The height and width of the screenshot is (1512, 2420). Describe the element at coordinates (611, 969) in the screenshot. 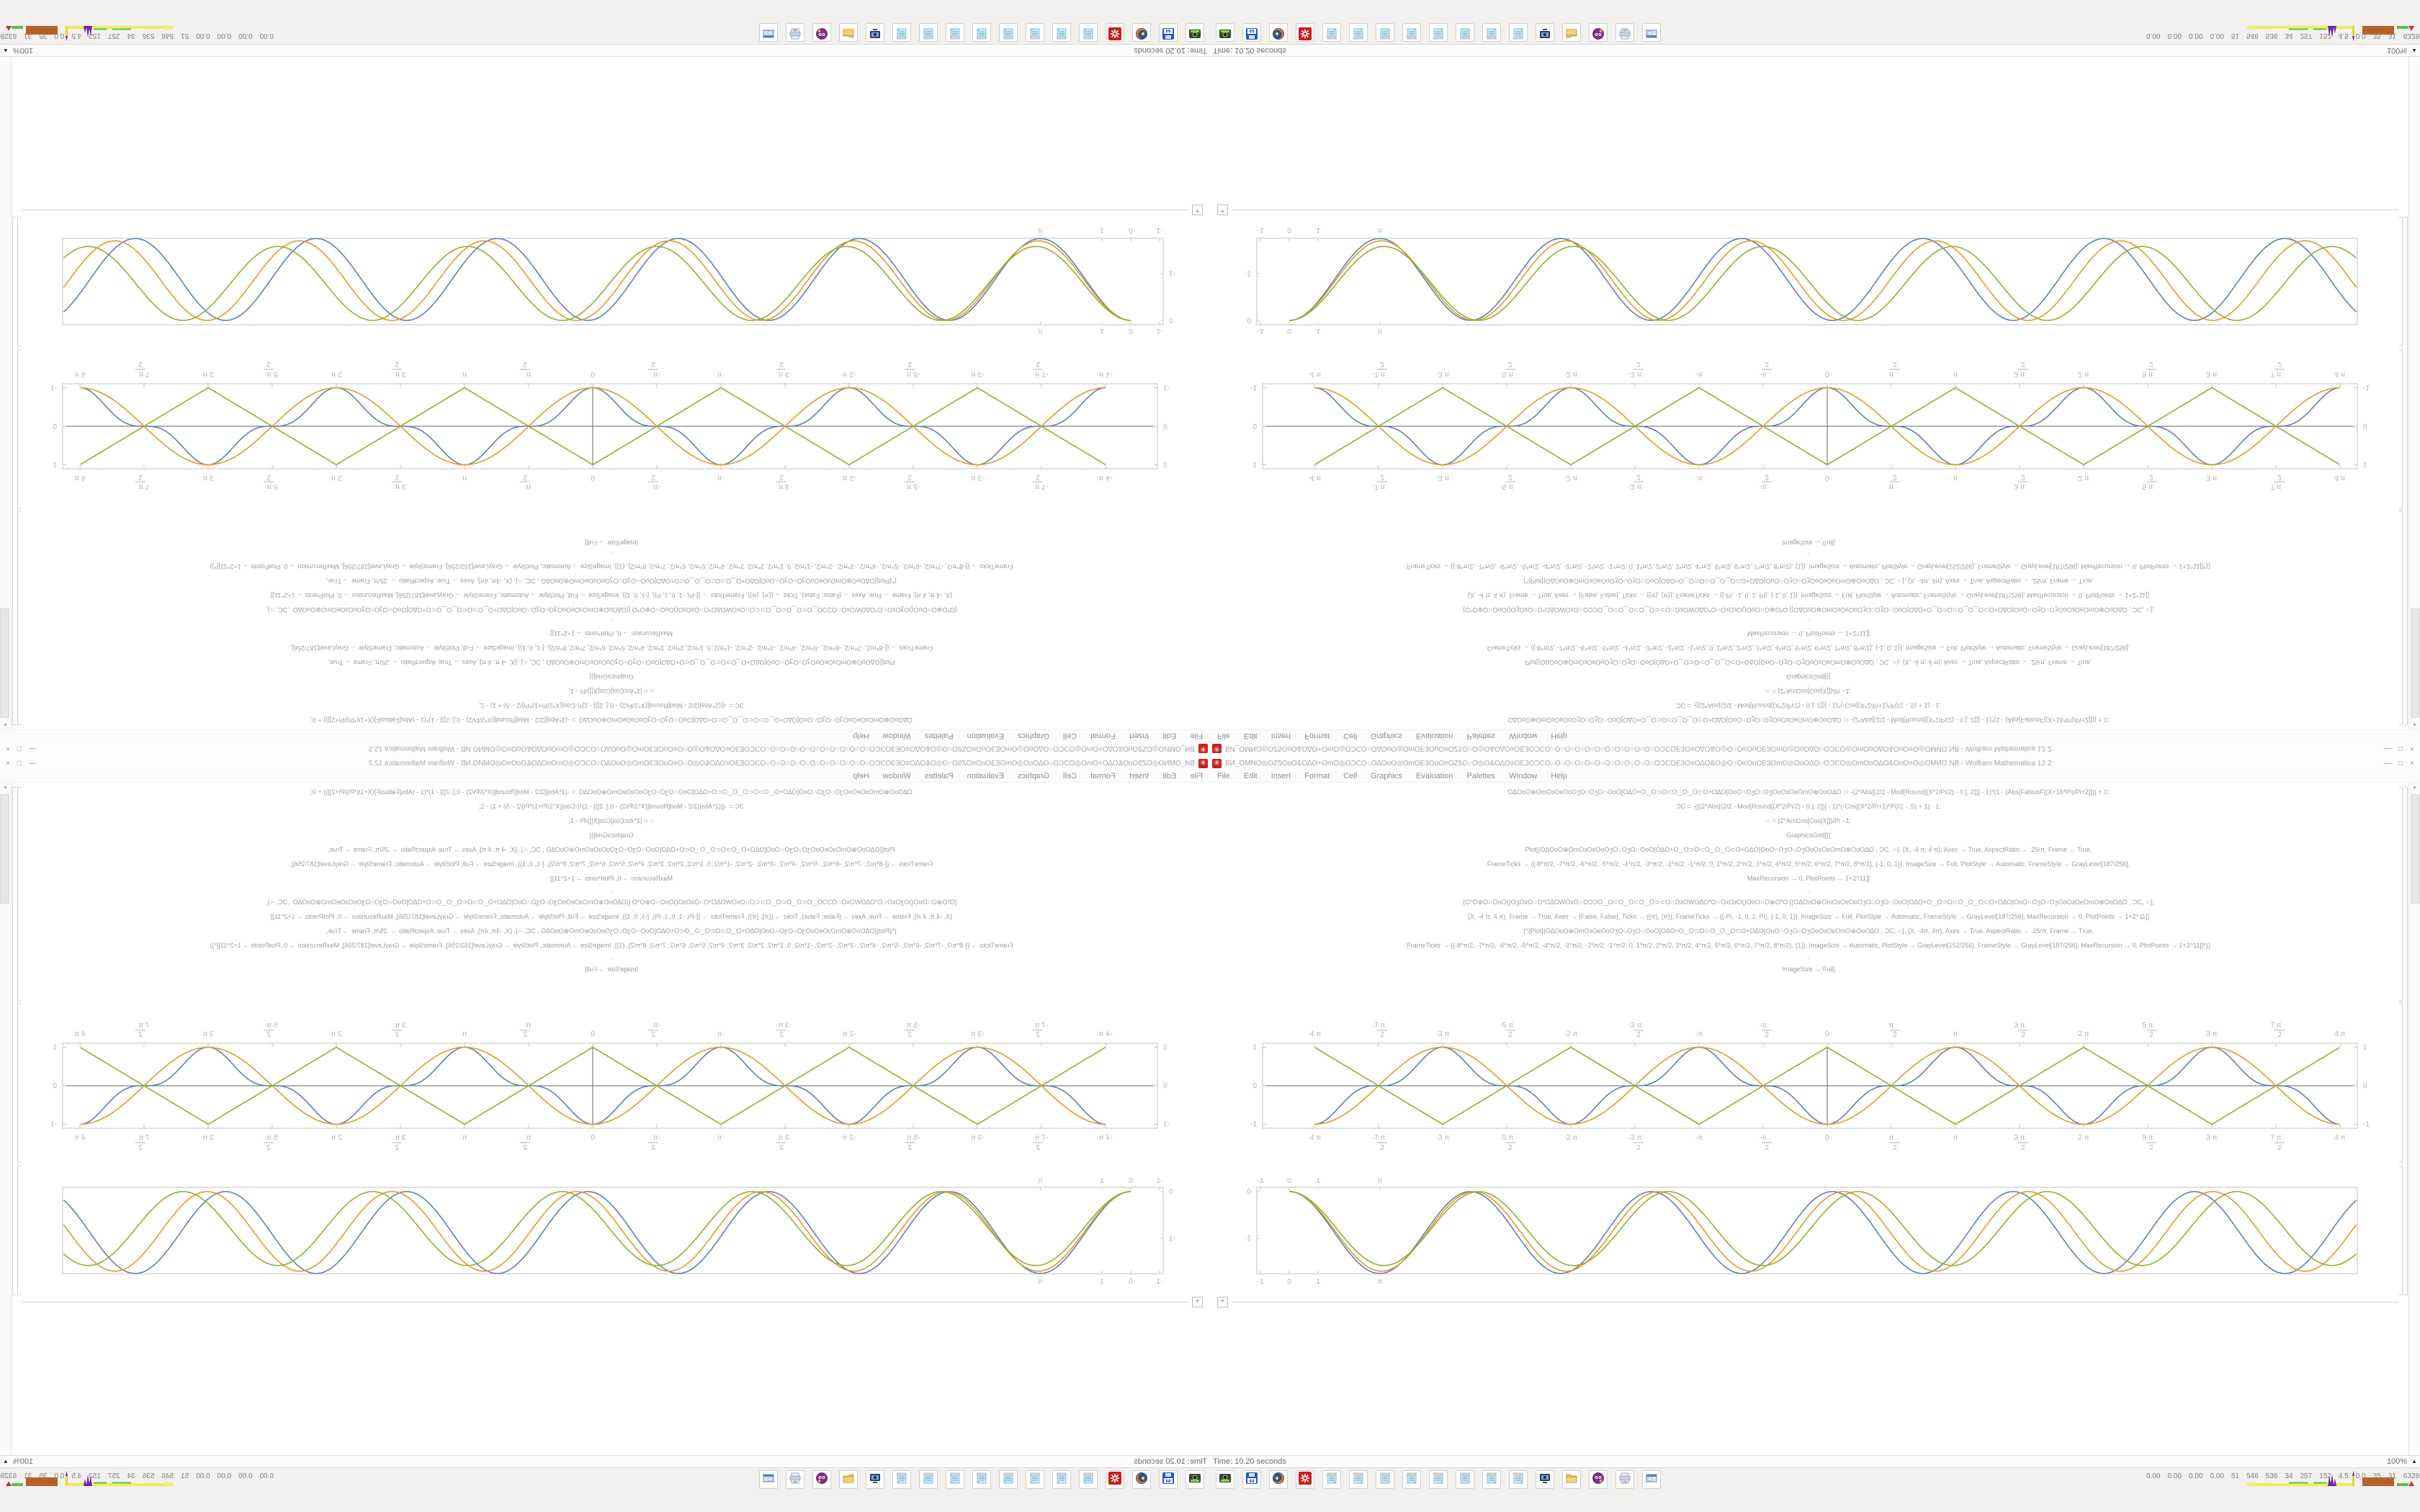

I see `code-line: ImageSize → Full]` at that location.